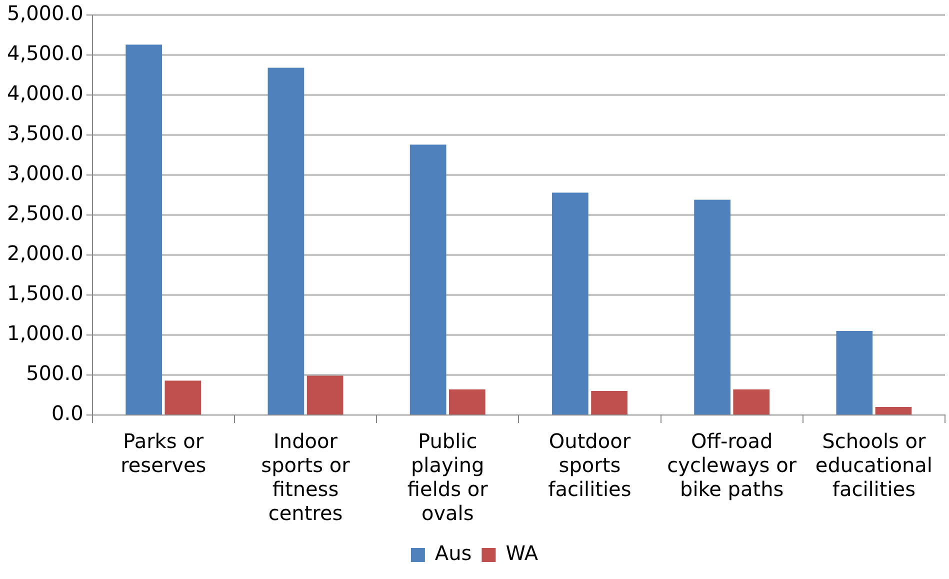 Image resolution: width=949 pixels, height=579 pixels. I want to click on x-tick-label: Public playing fields or ovals, so click(448, 477).